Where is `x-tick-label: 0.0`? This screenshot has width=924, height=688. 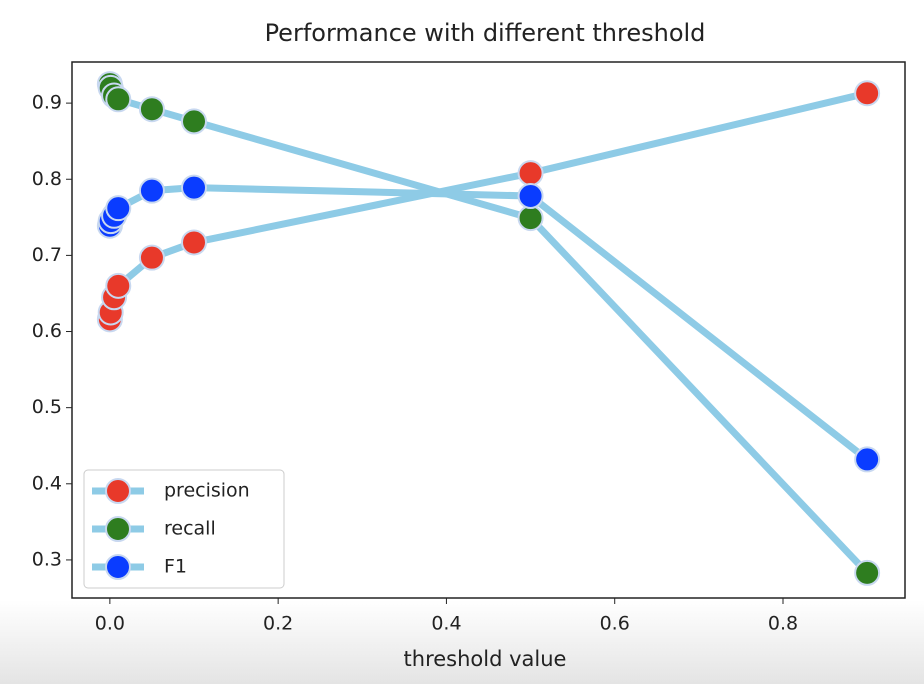 x-tick-label: 0.0 is located at coordinates (110, 624).